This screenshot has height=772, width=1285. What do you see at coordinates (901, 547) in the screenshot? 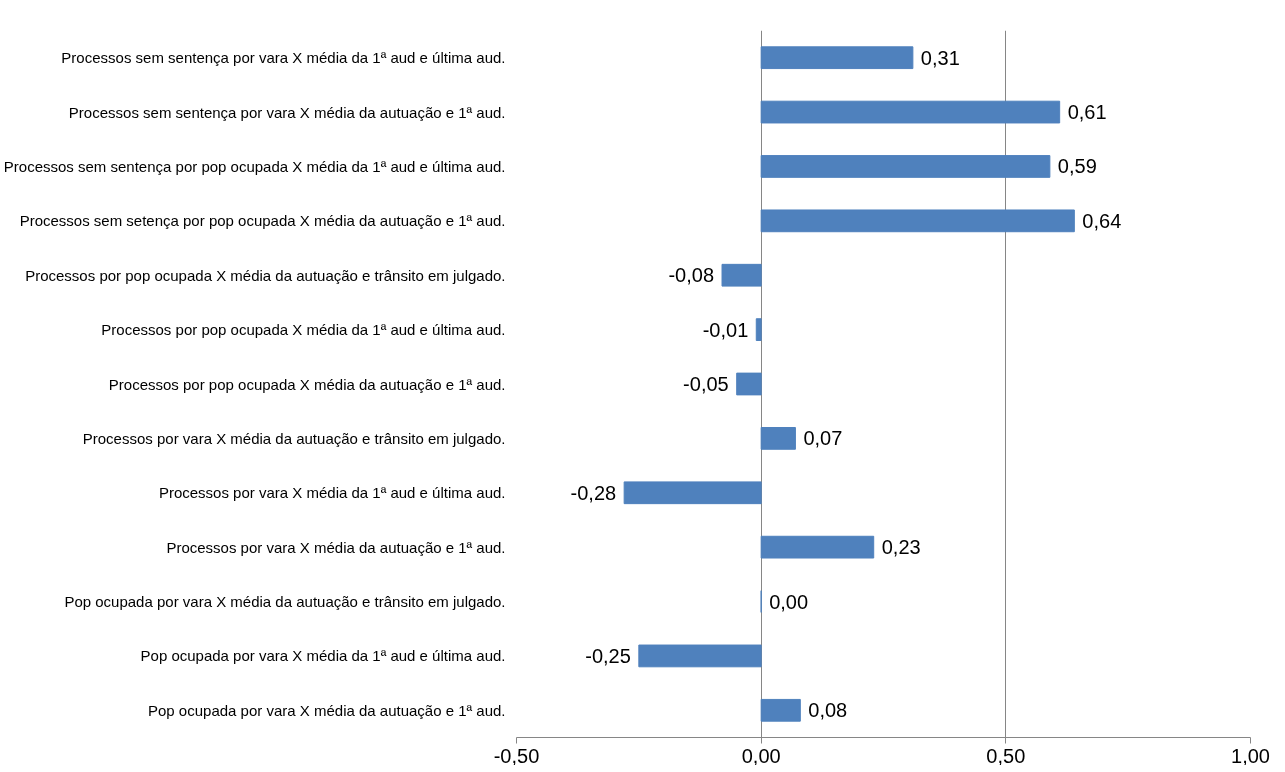
I see `data-label: 0,23` at bounding box center [901, 547].